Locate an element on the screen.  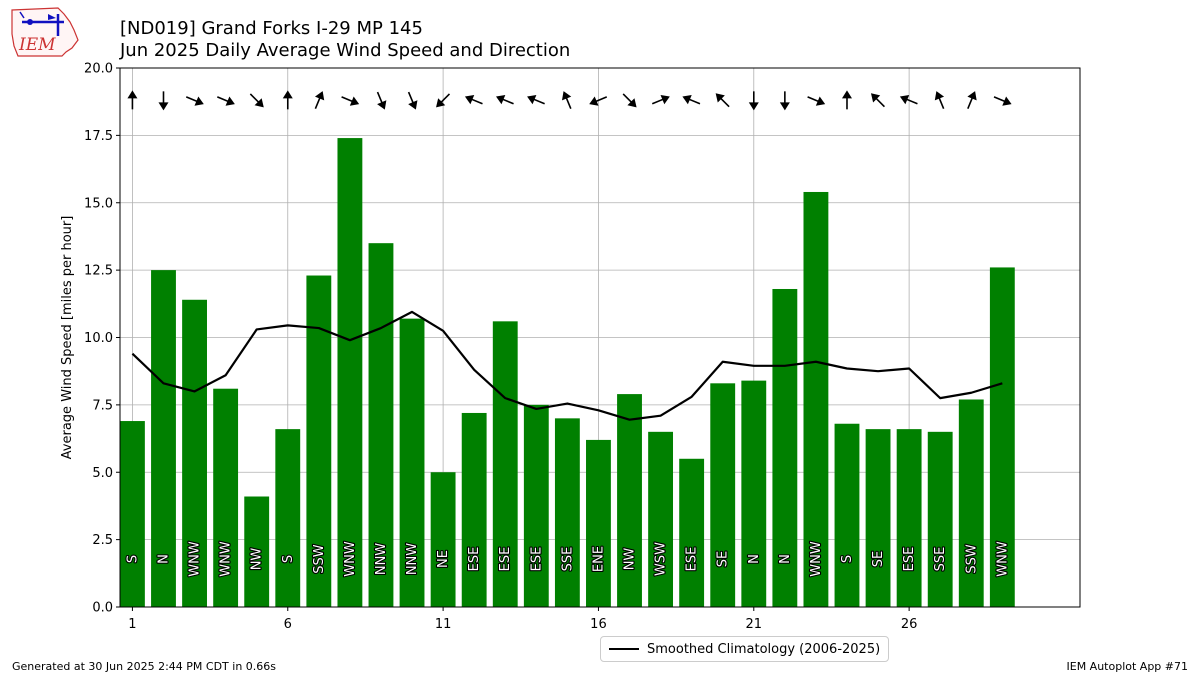
chart-legend: Smoothed Climatology (2006-2025) is located at coordinates (745, 649).